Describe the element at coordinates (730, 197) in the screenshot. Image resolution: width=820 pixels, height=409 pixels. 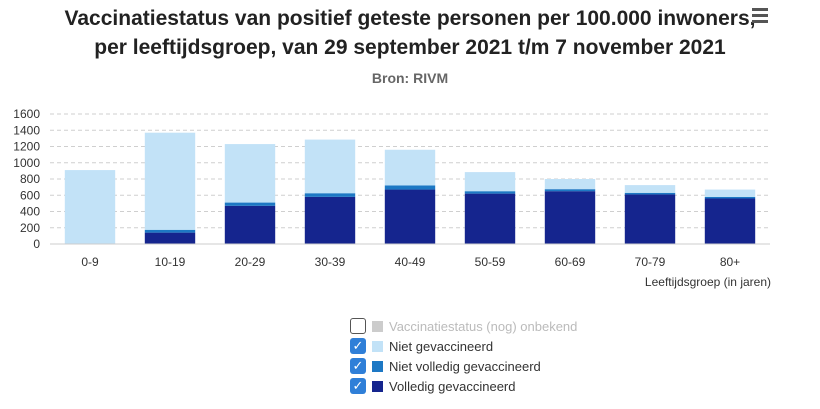
I see `bar-80+-1` at that location.